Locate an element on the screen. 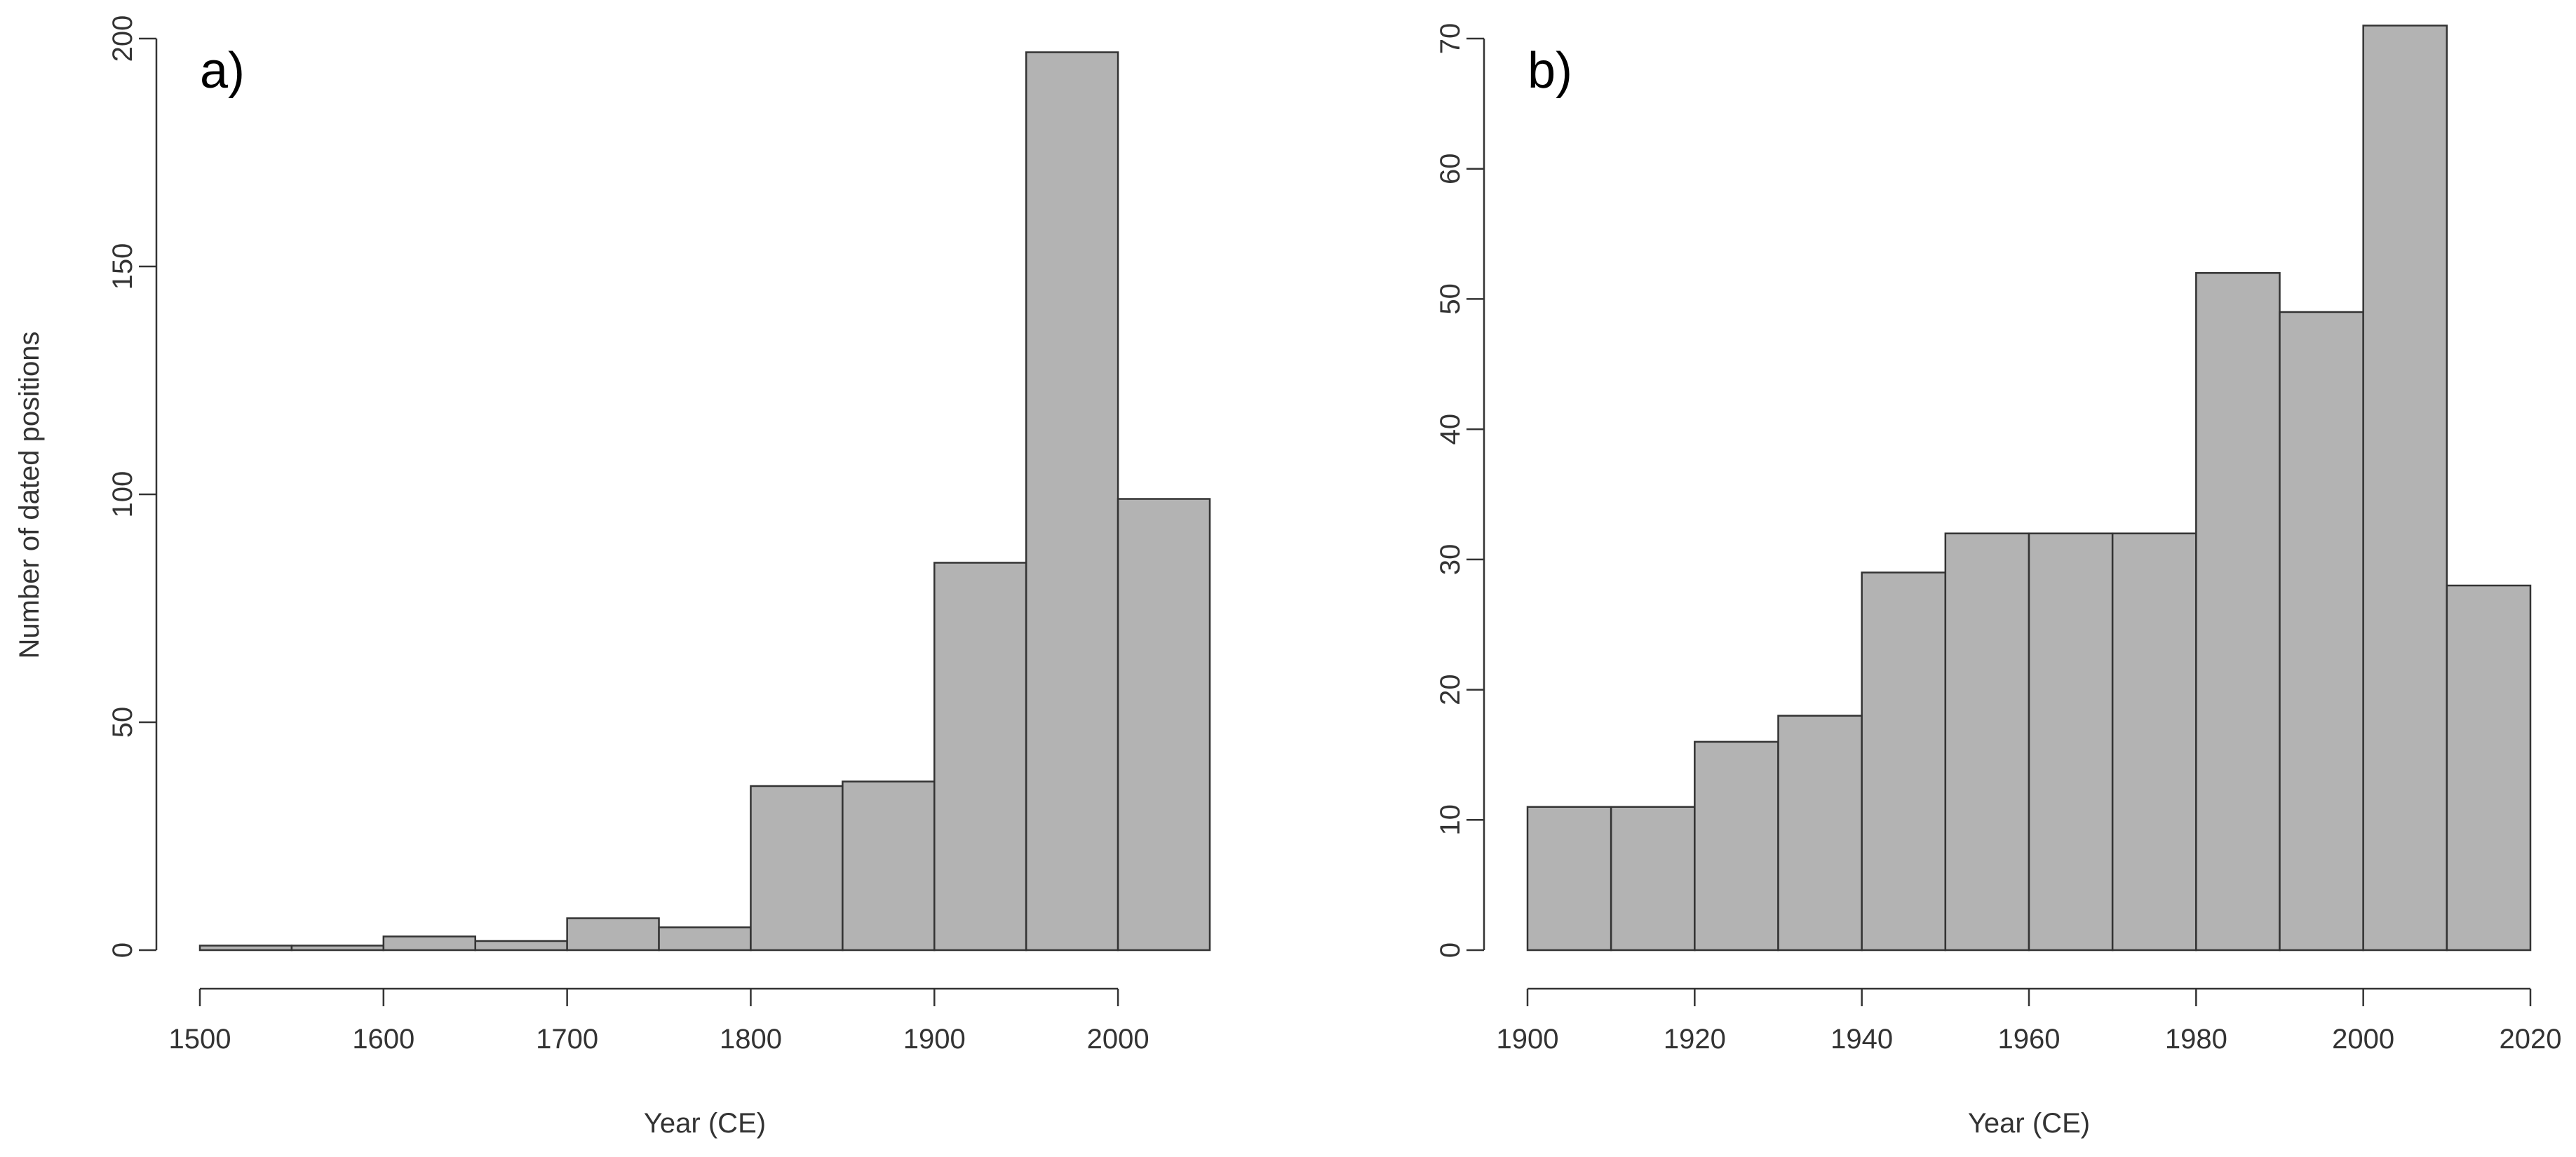  panel-label-a: a) is located at coordinates (222, 71).